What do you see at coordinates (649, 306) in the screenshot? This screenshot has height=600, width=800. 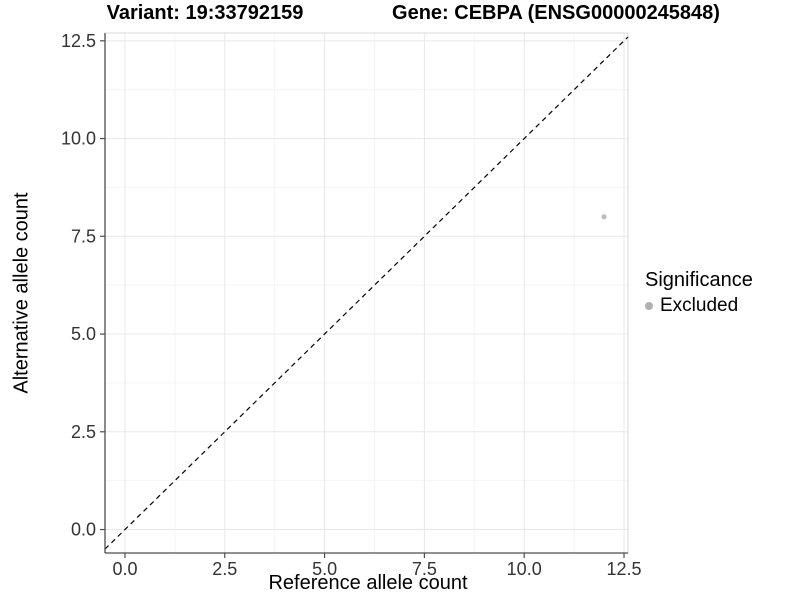 I see `legend-key-dot-icon` at bounding box center [649, 306].